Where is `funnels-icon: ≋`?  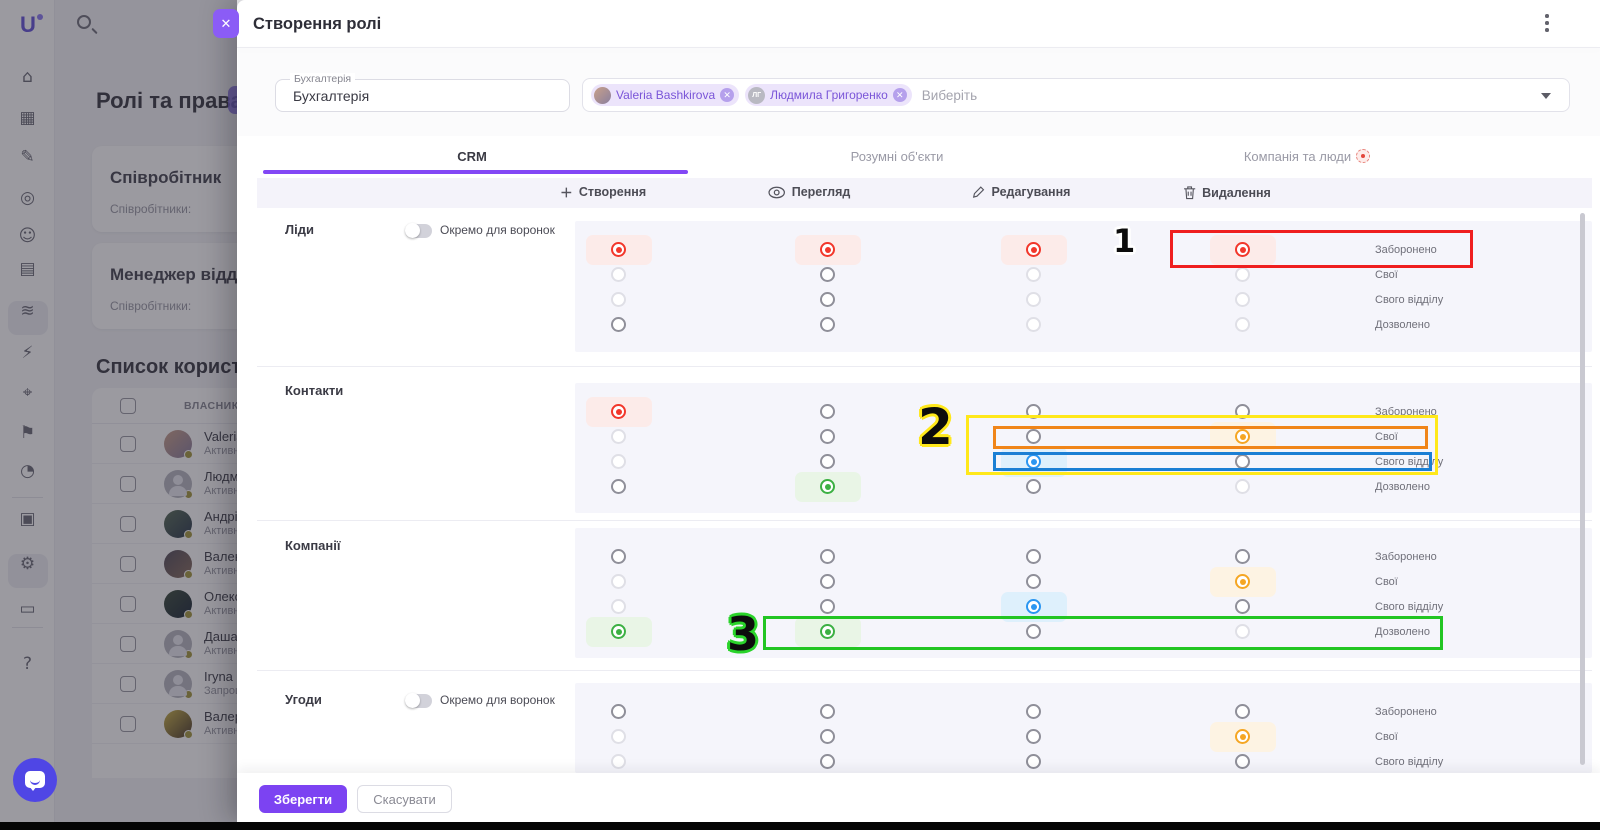
funnels-icon: ≋ is located at coordinates (27, 311).